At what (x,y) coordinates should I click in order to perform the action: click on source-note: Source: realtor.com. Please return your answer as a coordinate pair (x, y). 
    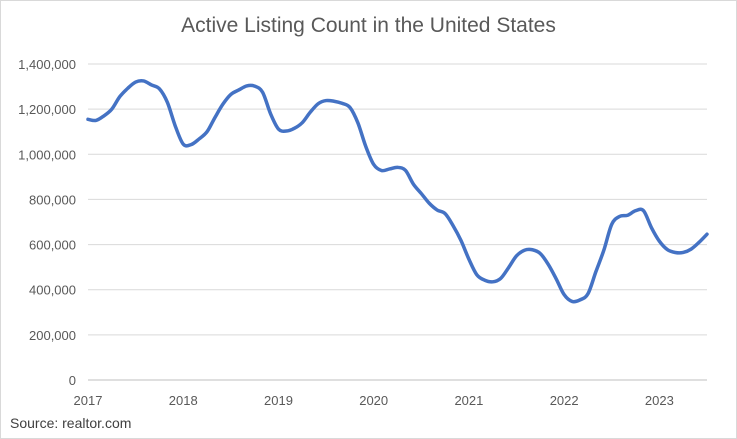
    Looking at the image, I should click on (71, 423).